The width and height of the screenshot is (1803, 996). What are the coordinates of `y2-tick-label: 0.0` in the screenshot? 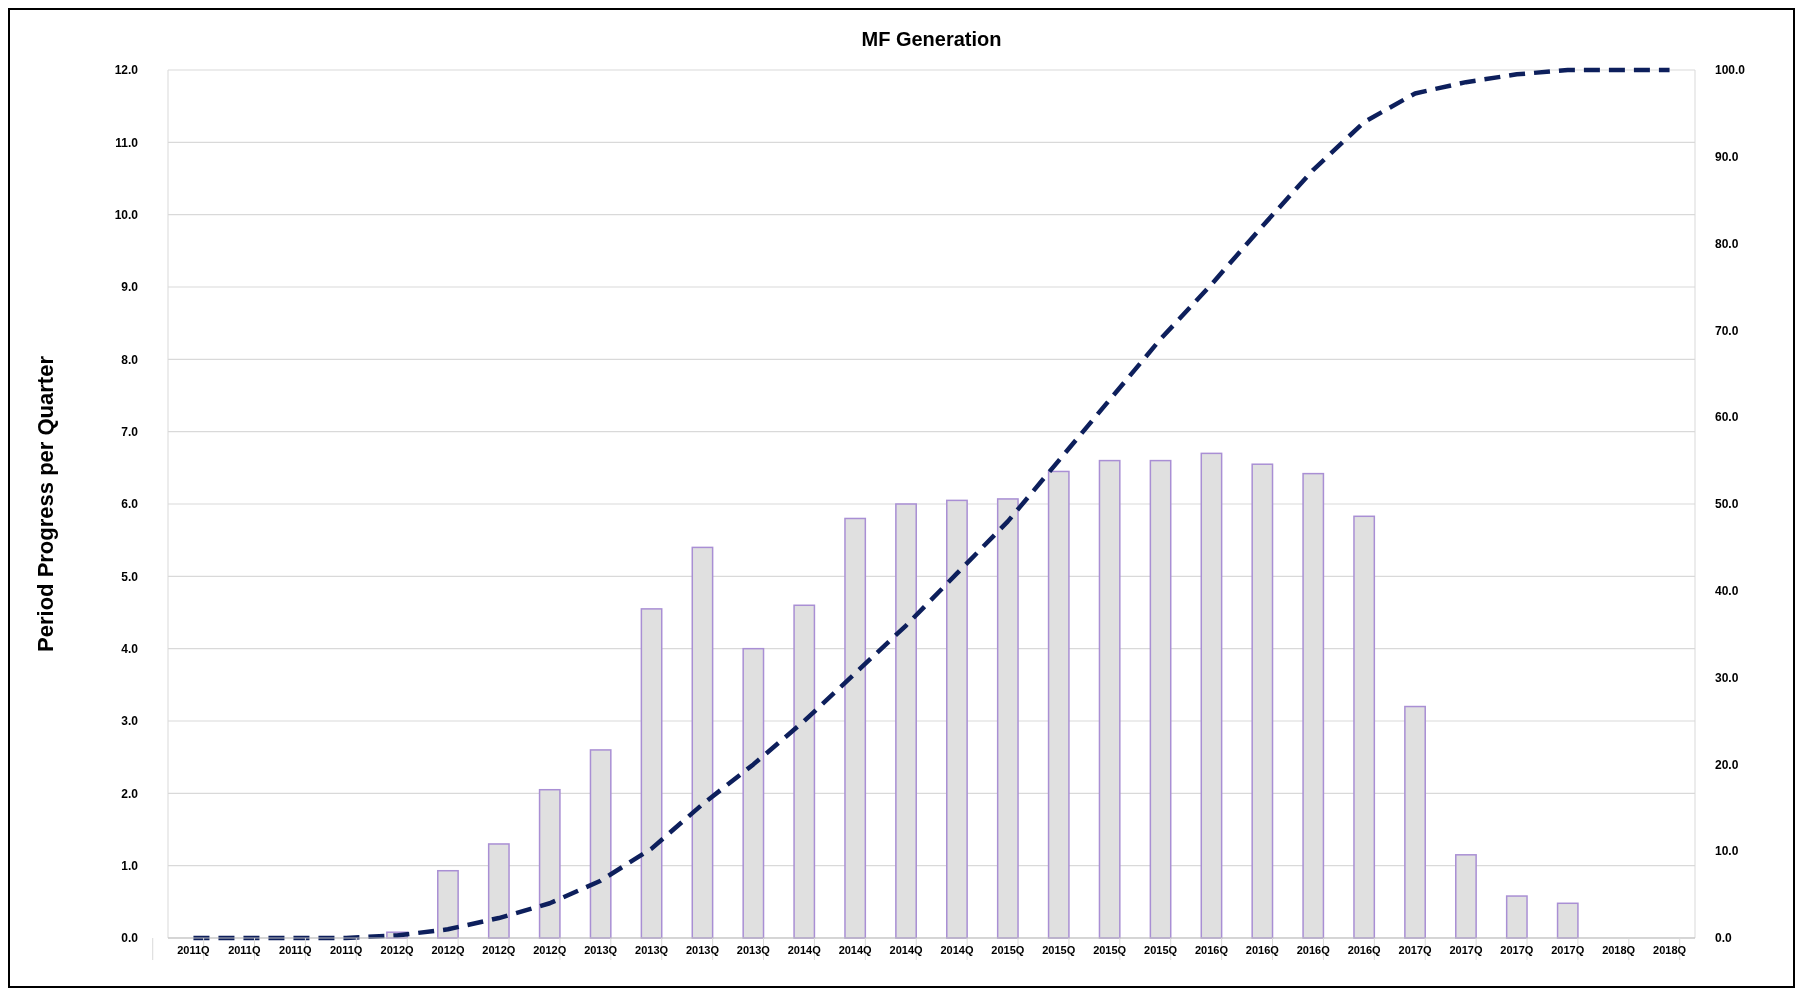 It's located at (1724, 938).